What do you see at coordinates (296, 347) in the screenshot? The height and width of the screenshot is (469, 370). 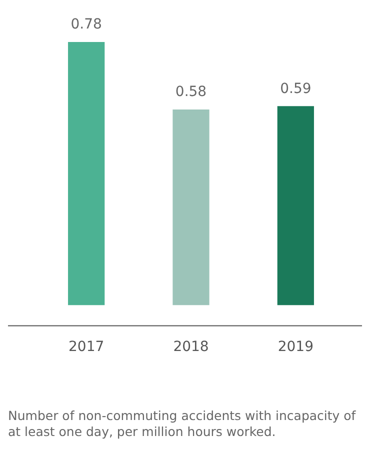 I see `x-tick-label: 2019` at bounding box center [296, 347].